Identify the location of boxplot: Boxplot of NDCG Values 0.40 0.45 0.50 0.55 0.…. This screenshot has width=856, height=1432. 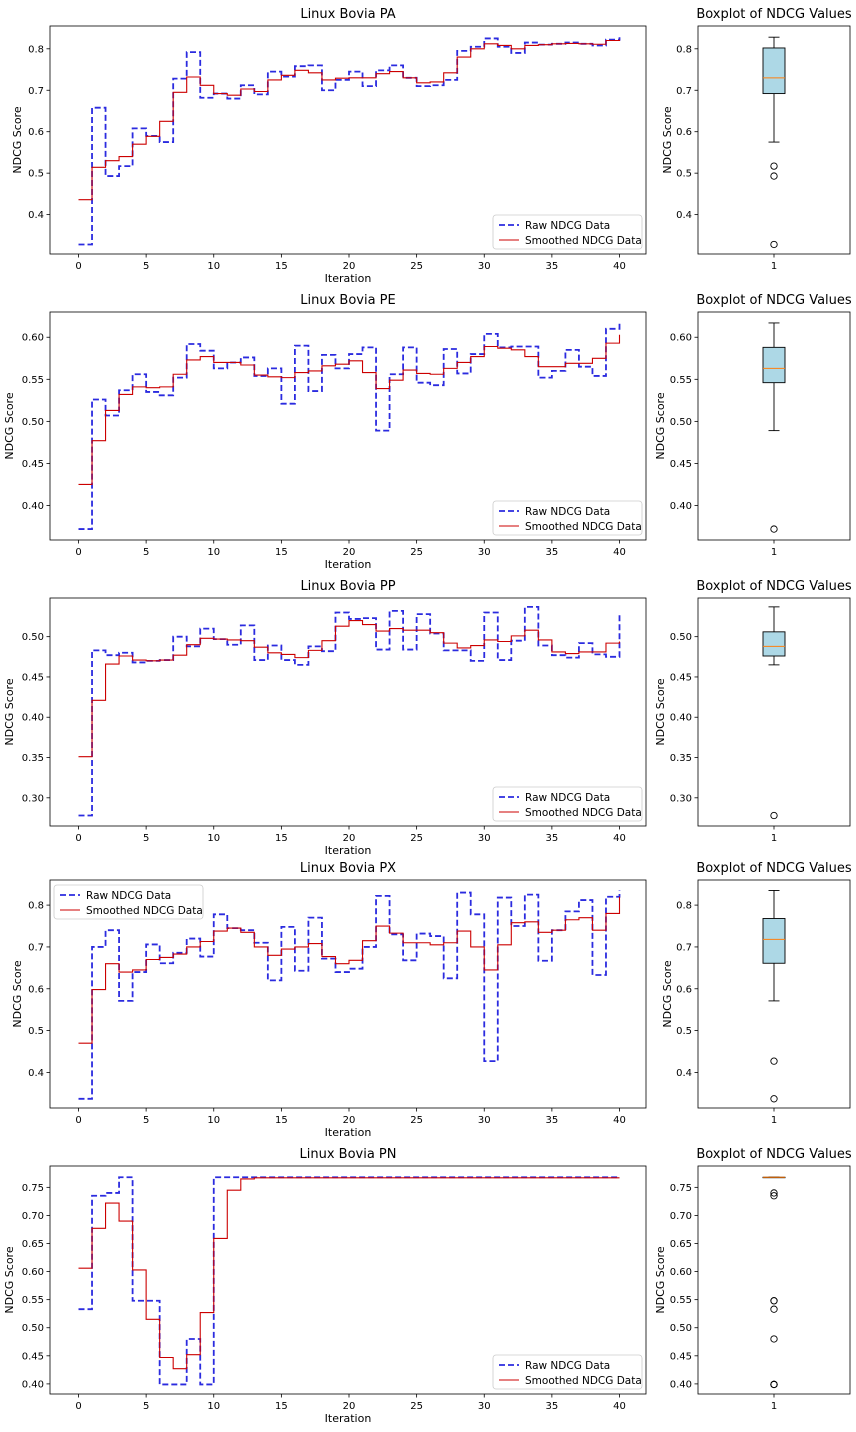
(753, 425).